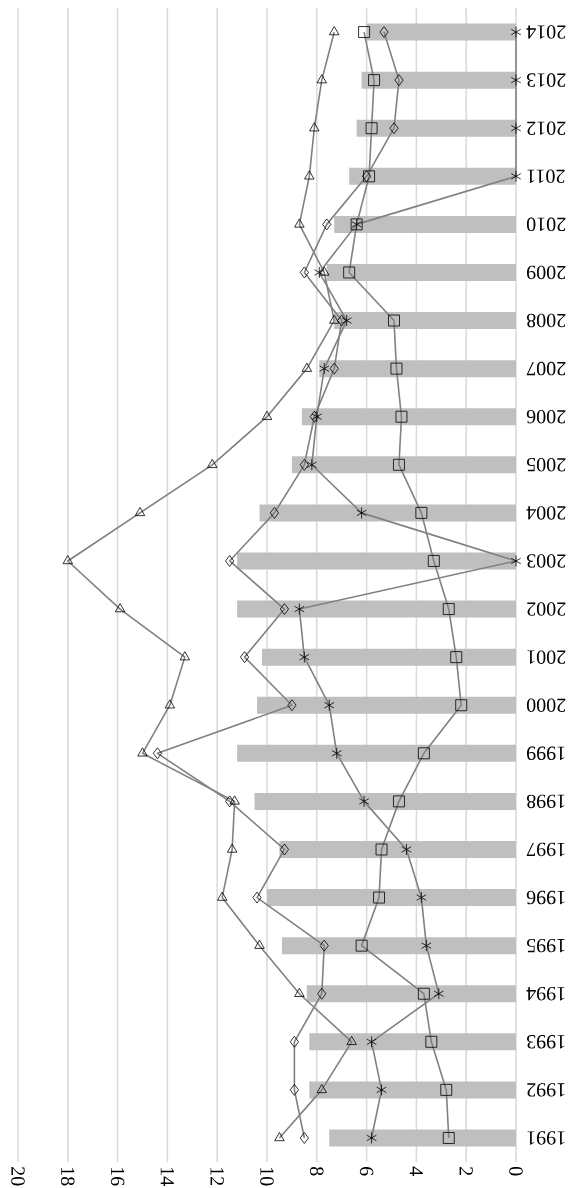 The height and width of the screenshot is (1188, 583). Describe the element at coordinates (546, 128) in the screenshot. I see `y-tick-label: 2012` at that location.